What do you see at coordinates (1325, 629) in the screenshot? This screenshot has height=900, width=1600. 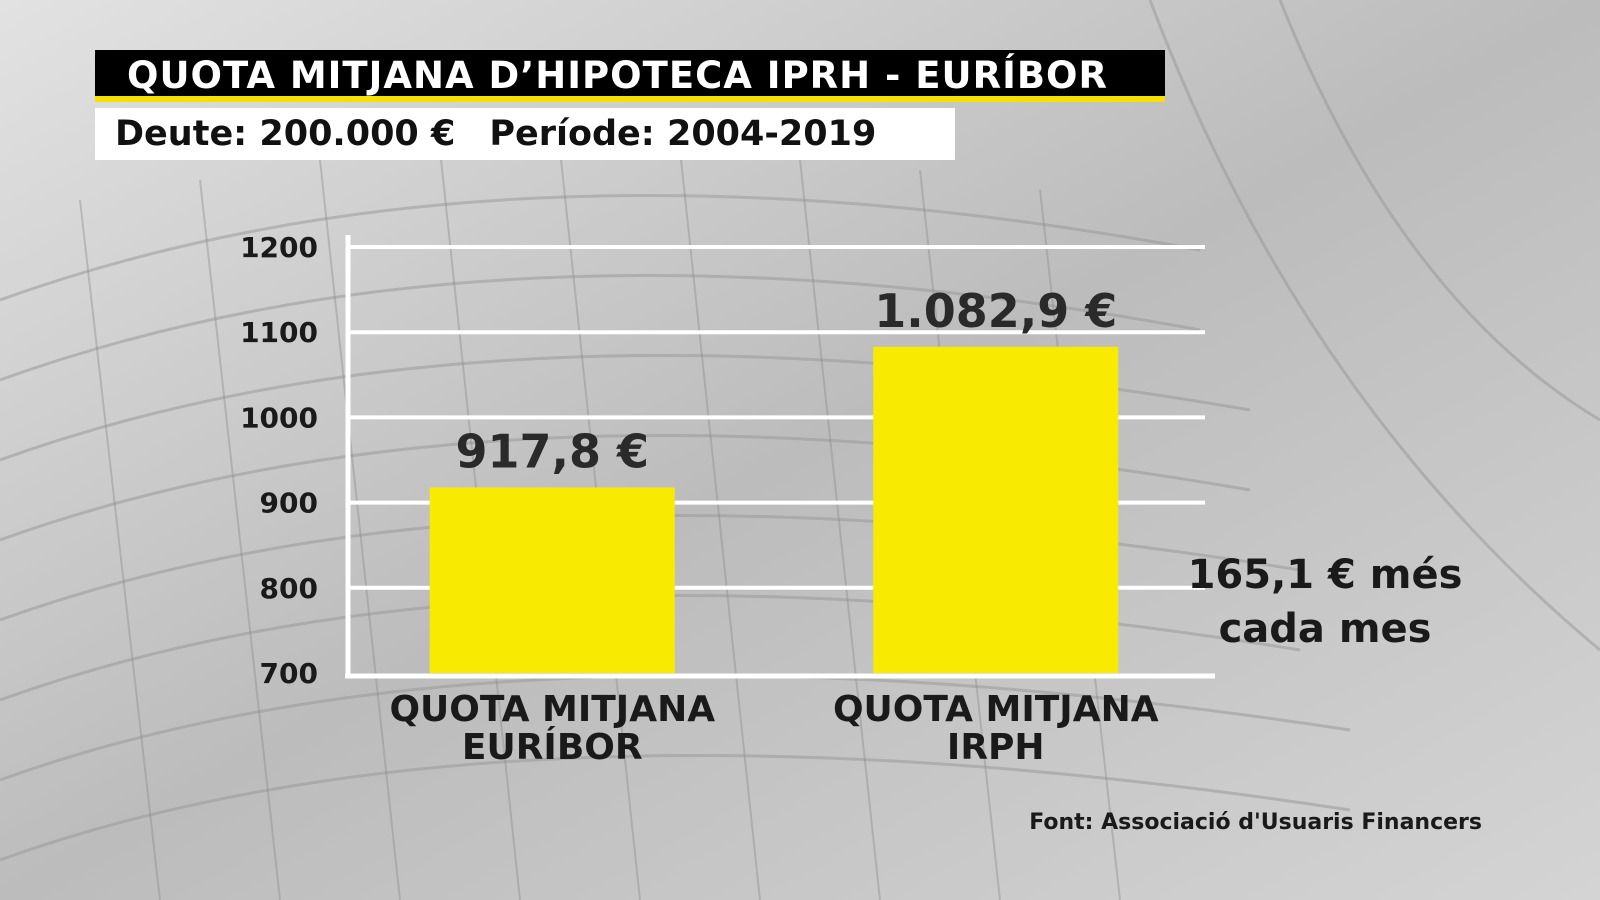 I see `difference-line-2: cada mes` at bounding box center [1325, 629].